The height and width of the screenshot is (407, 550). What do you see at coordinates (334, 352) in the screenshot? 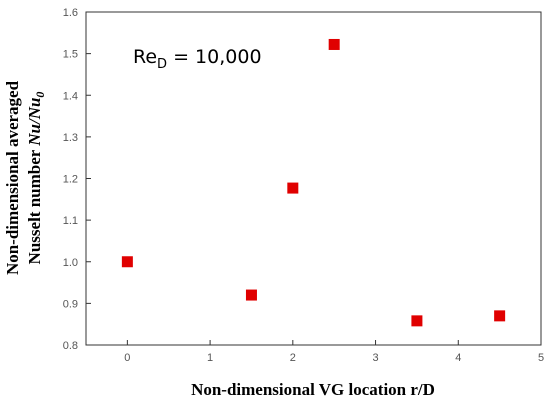
I see `x-axis-ticks: 0 1 2 3 4 5` at bounding box center [334, 352].